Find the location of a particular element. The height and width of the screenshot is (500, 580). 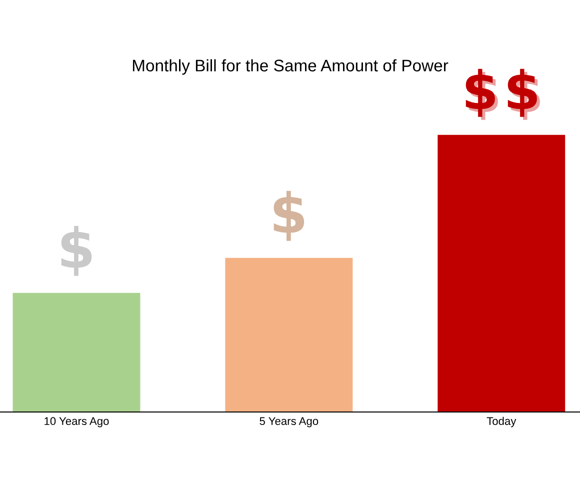

x-tick-label: Today is located at coordinates (501, 422).